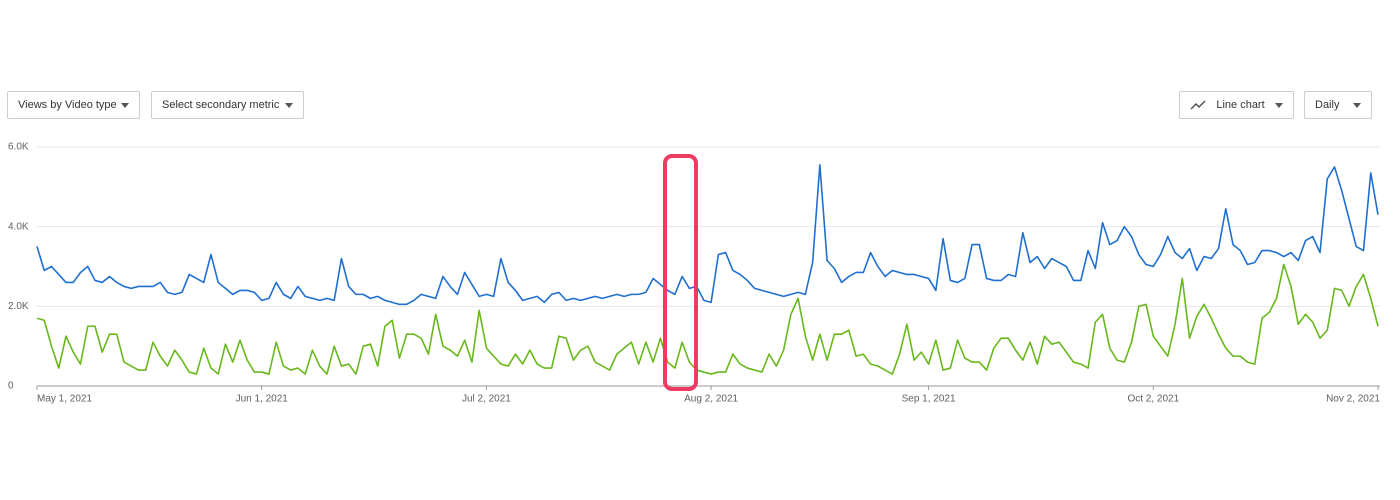  Describe the element at coordinates (221, 105) in the screenshot. I see `dropdown-label: Select secondary metric` at that location.